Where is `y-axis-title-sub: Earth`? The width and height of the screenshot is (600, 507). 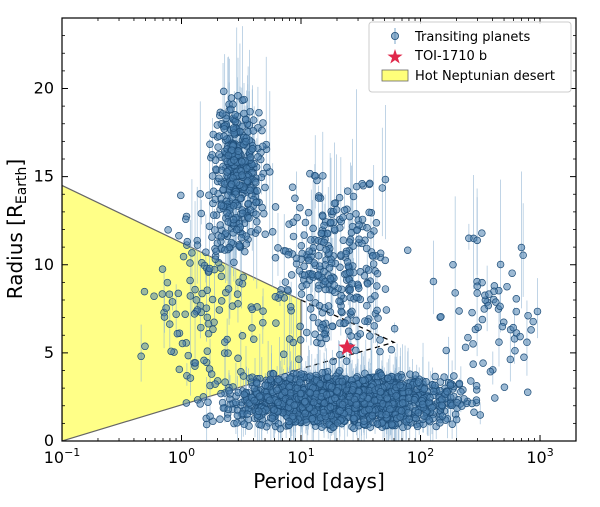 y-axis-title-sub: Earth is located at coordinates (22, 186).